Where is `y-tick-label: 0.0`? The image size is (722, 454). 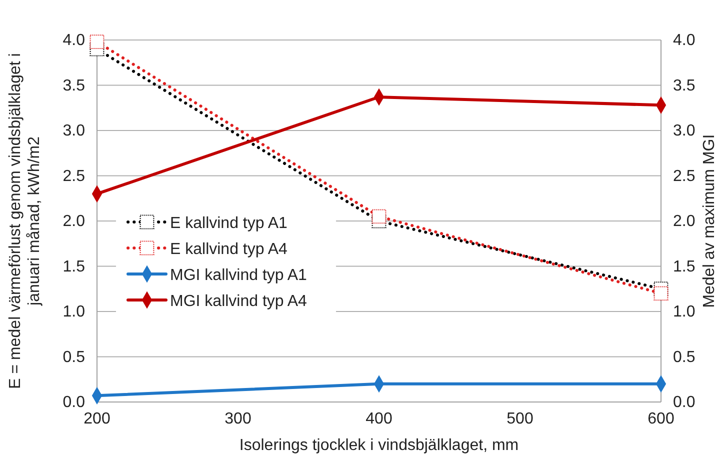
y-tick-label: 0.0 is located at coordinates (74, 403).